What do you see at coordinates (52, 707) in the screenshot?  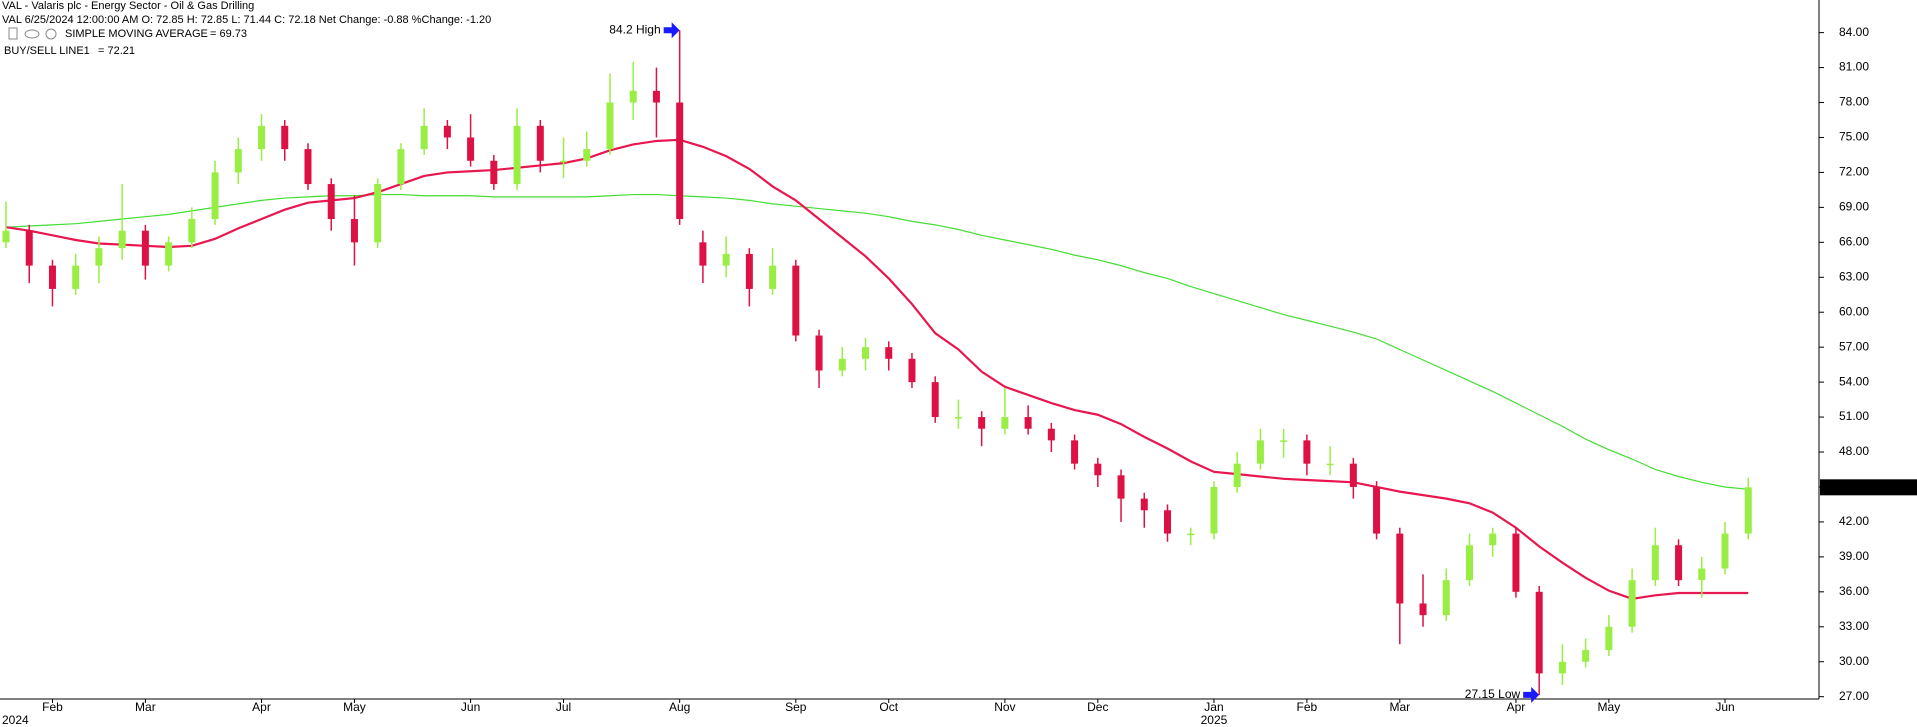 I see `x-tick-label: Feb` at bounding box center [52, 707].